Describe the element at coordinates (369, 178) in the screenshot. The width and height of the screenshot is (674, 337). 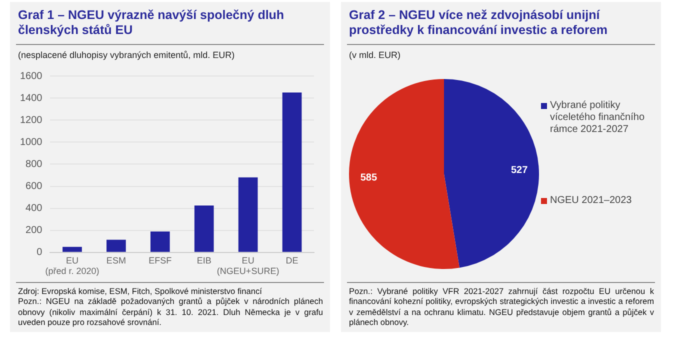
I see `data-label: 585` at that location.